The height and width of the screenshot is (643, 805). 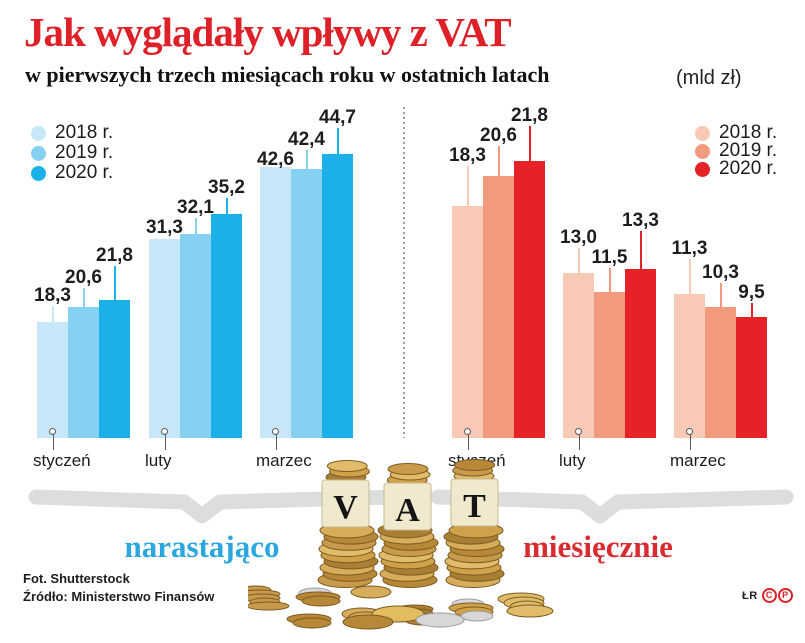 I want to click on legend-label-narastajaco-1: 2019 r., so click(x=84, y=152).